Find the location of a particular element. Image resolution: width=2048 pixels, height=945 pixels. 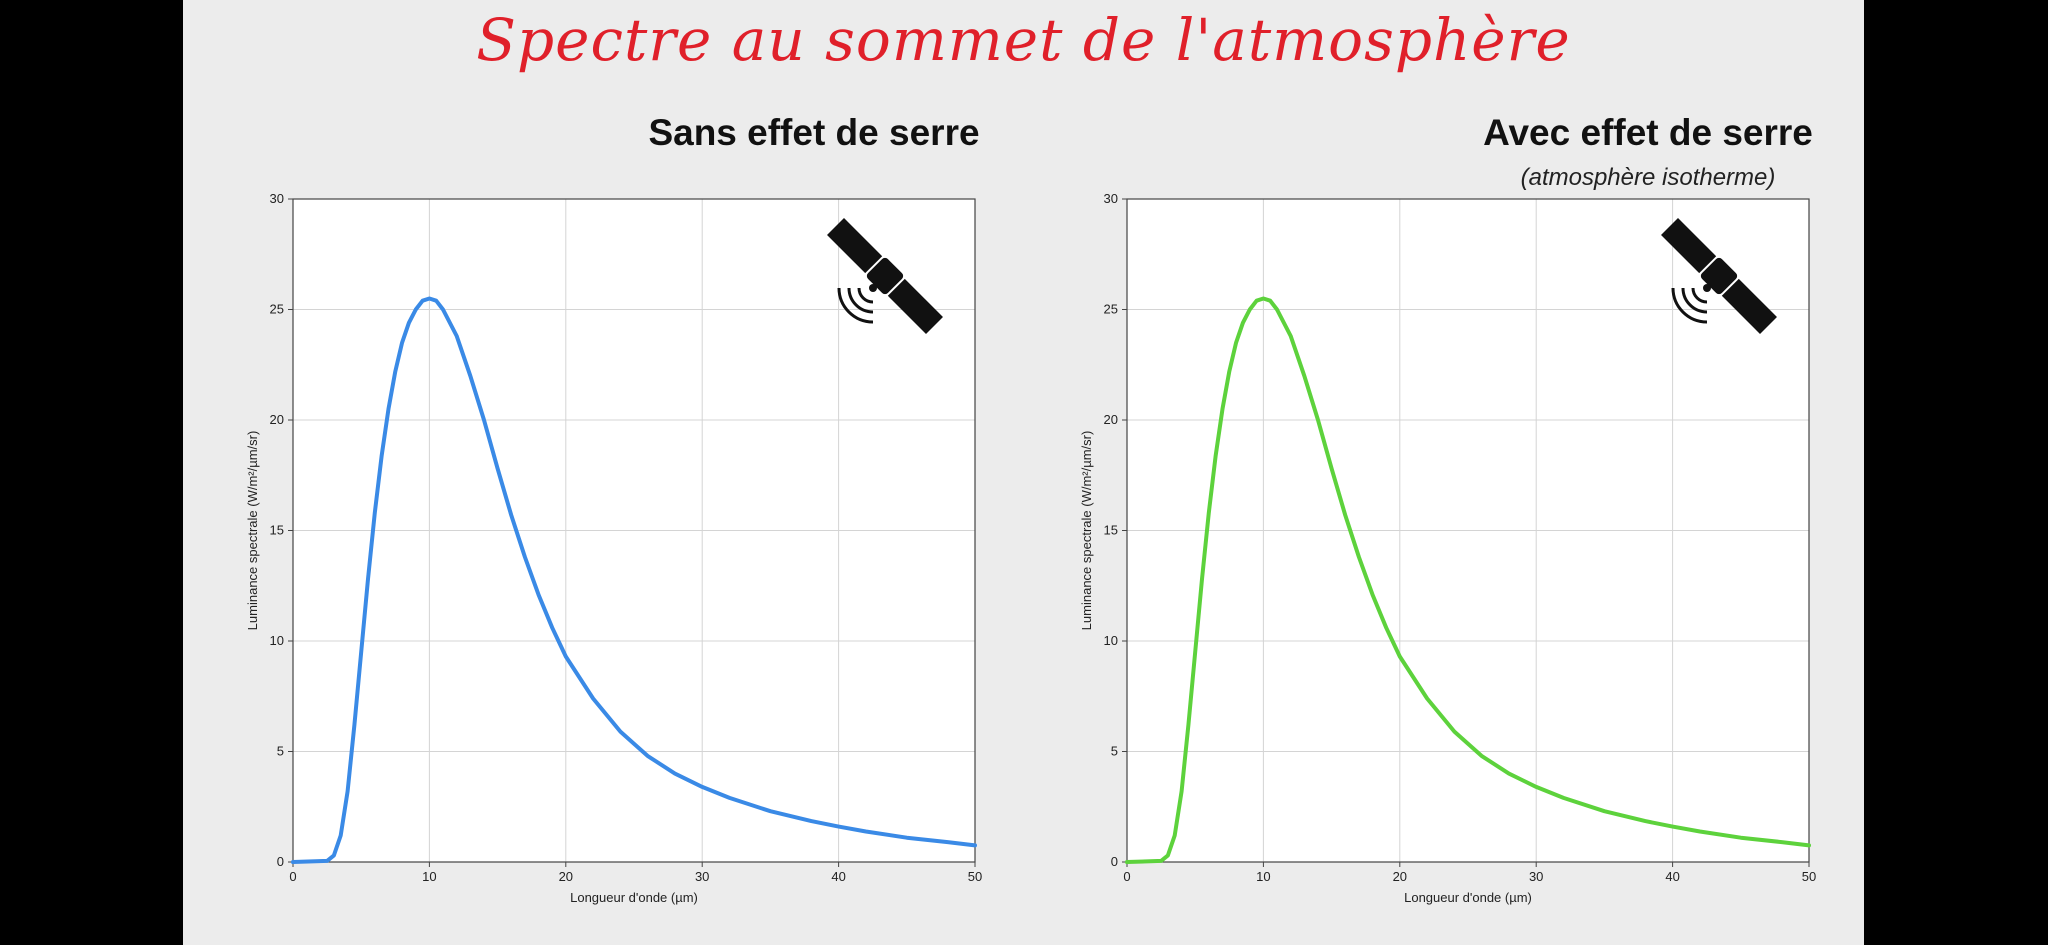

panel-title-right: Avec effet de serre is located at coordinates (1648, 132).